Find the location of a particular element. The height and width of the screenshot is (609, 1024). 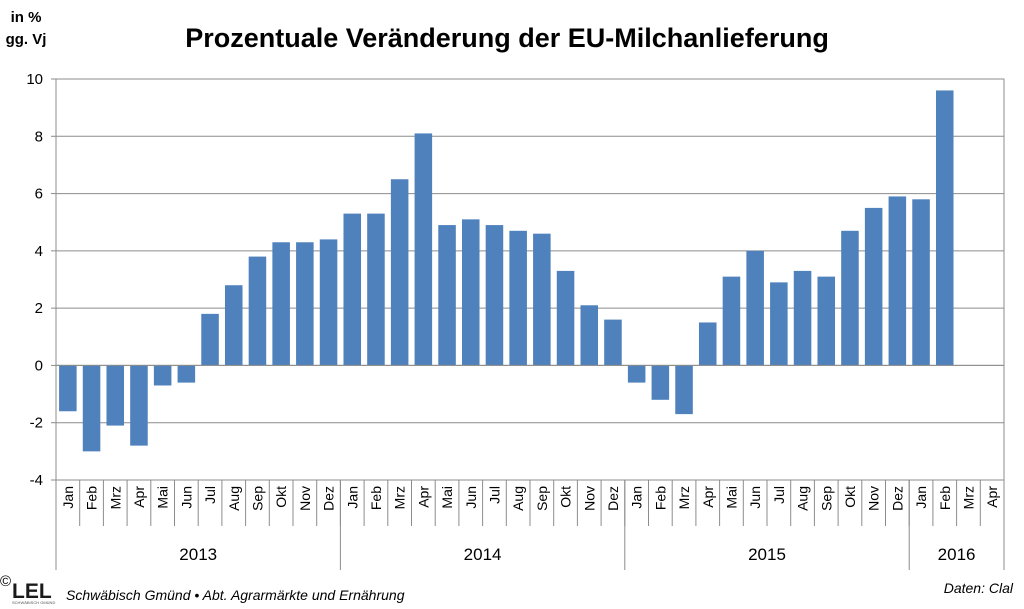

y-tick-label: -4 is located at coordinates (36, 480).